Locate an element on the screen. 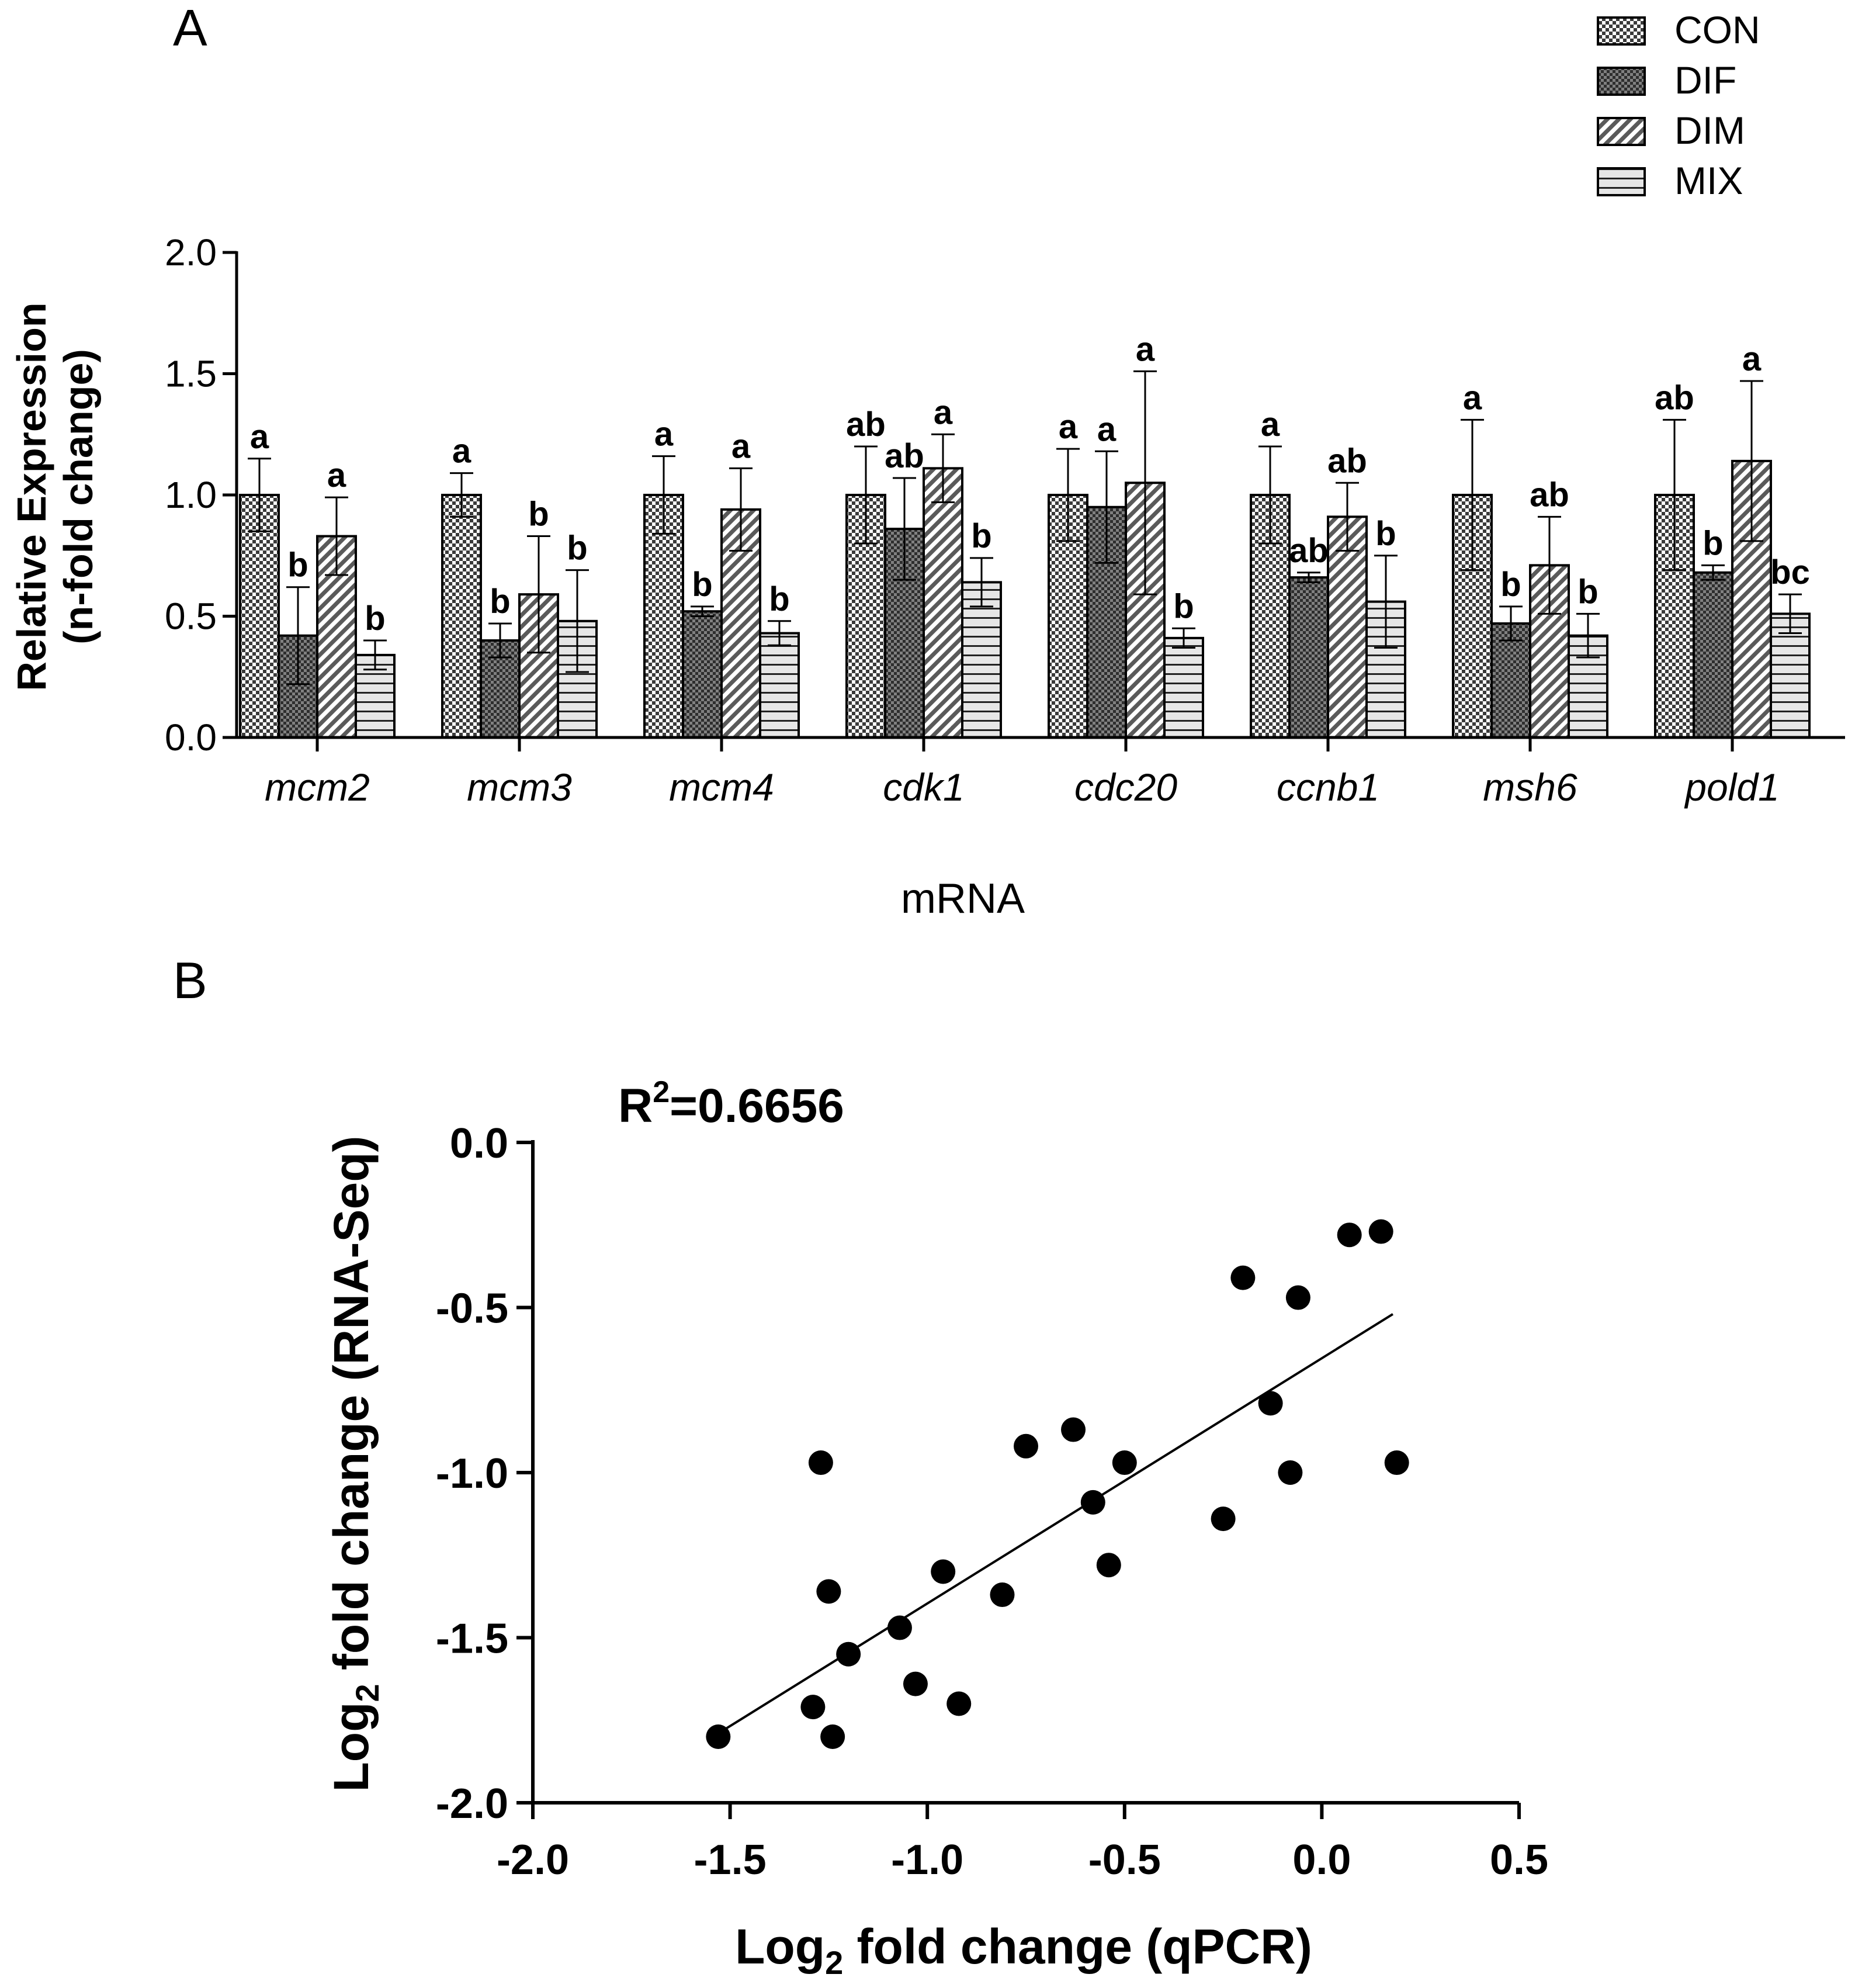 The image size is (1855, 1988). scatter-x-ticks: -2.0 -1.5 -1.0 -0.5 0.0 0.5 is located at coordinates (1022, 1843).